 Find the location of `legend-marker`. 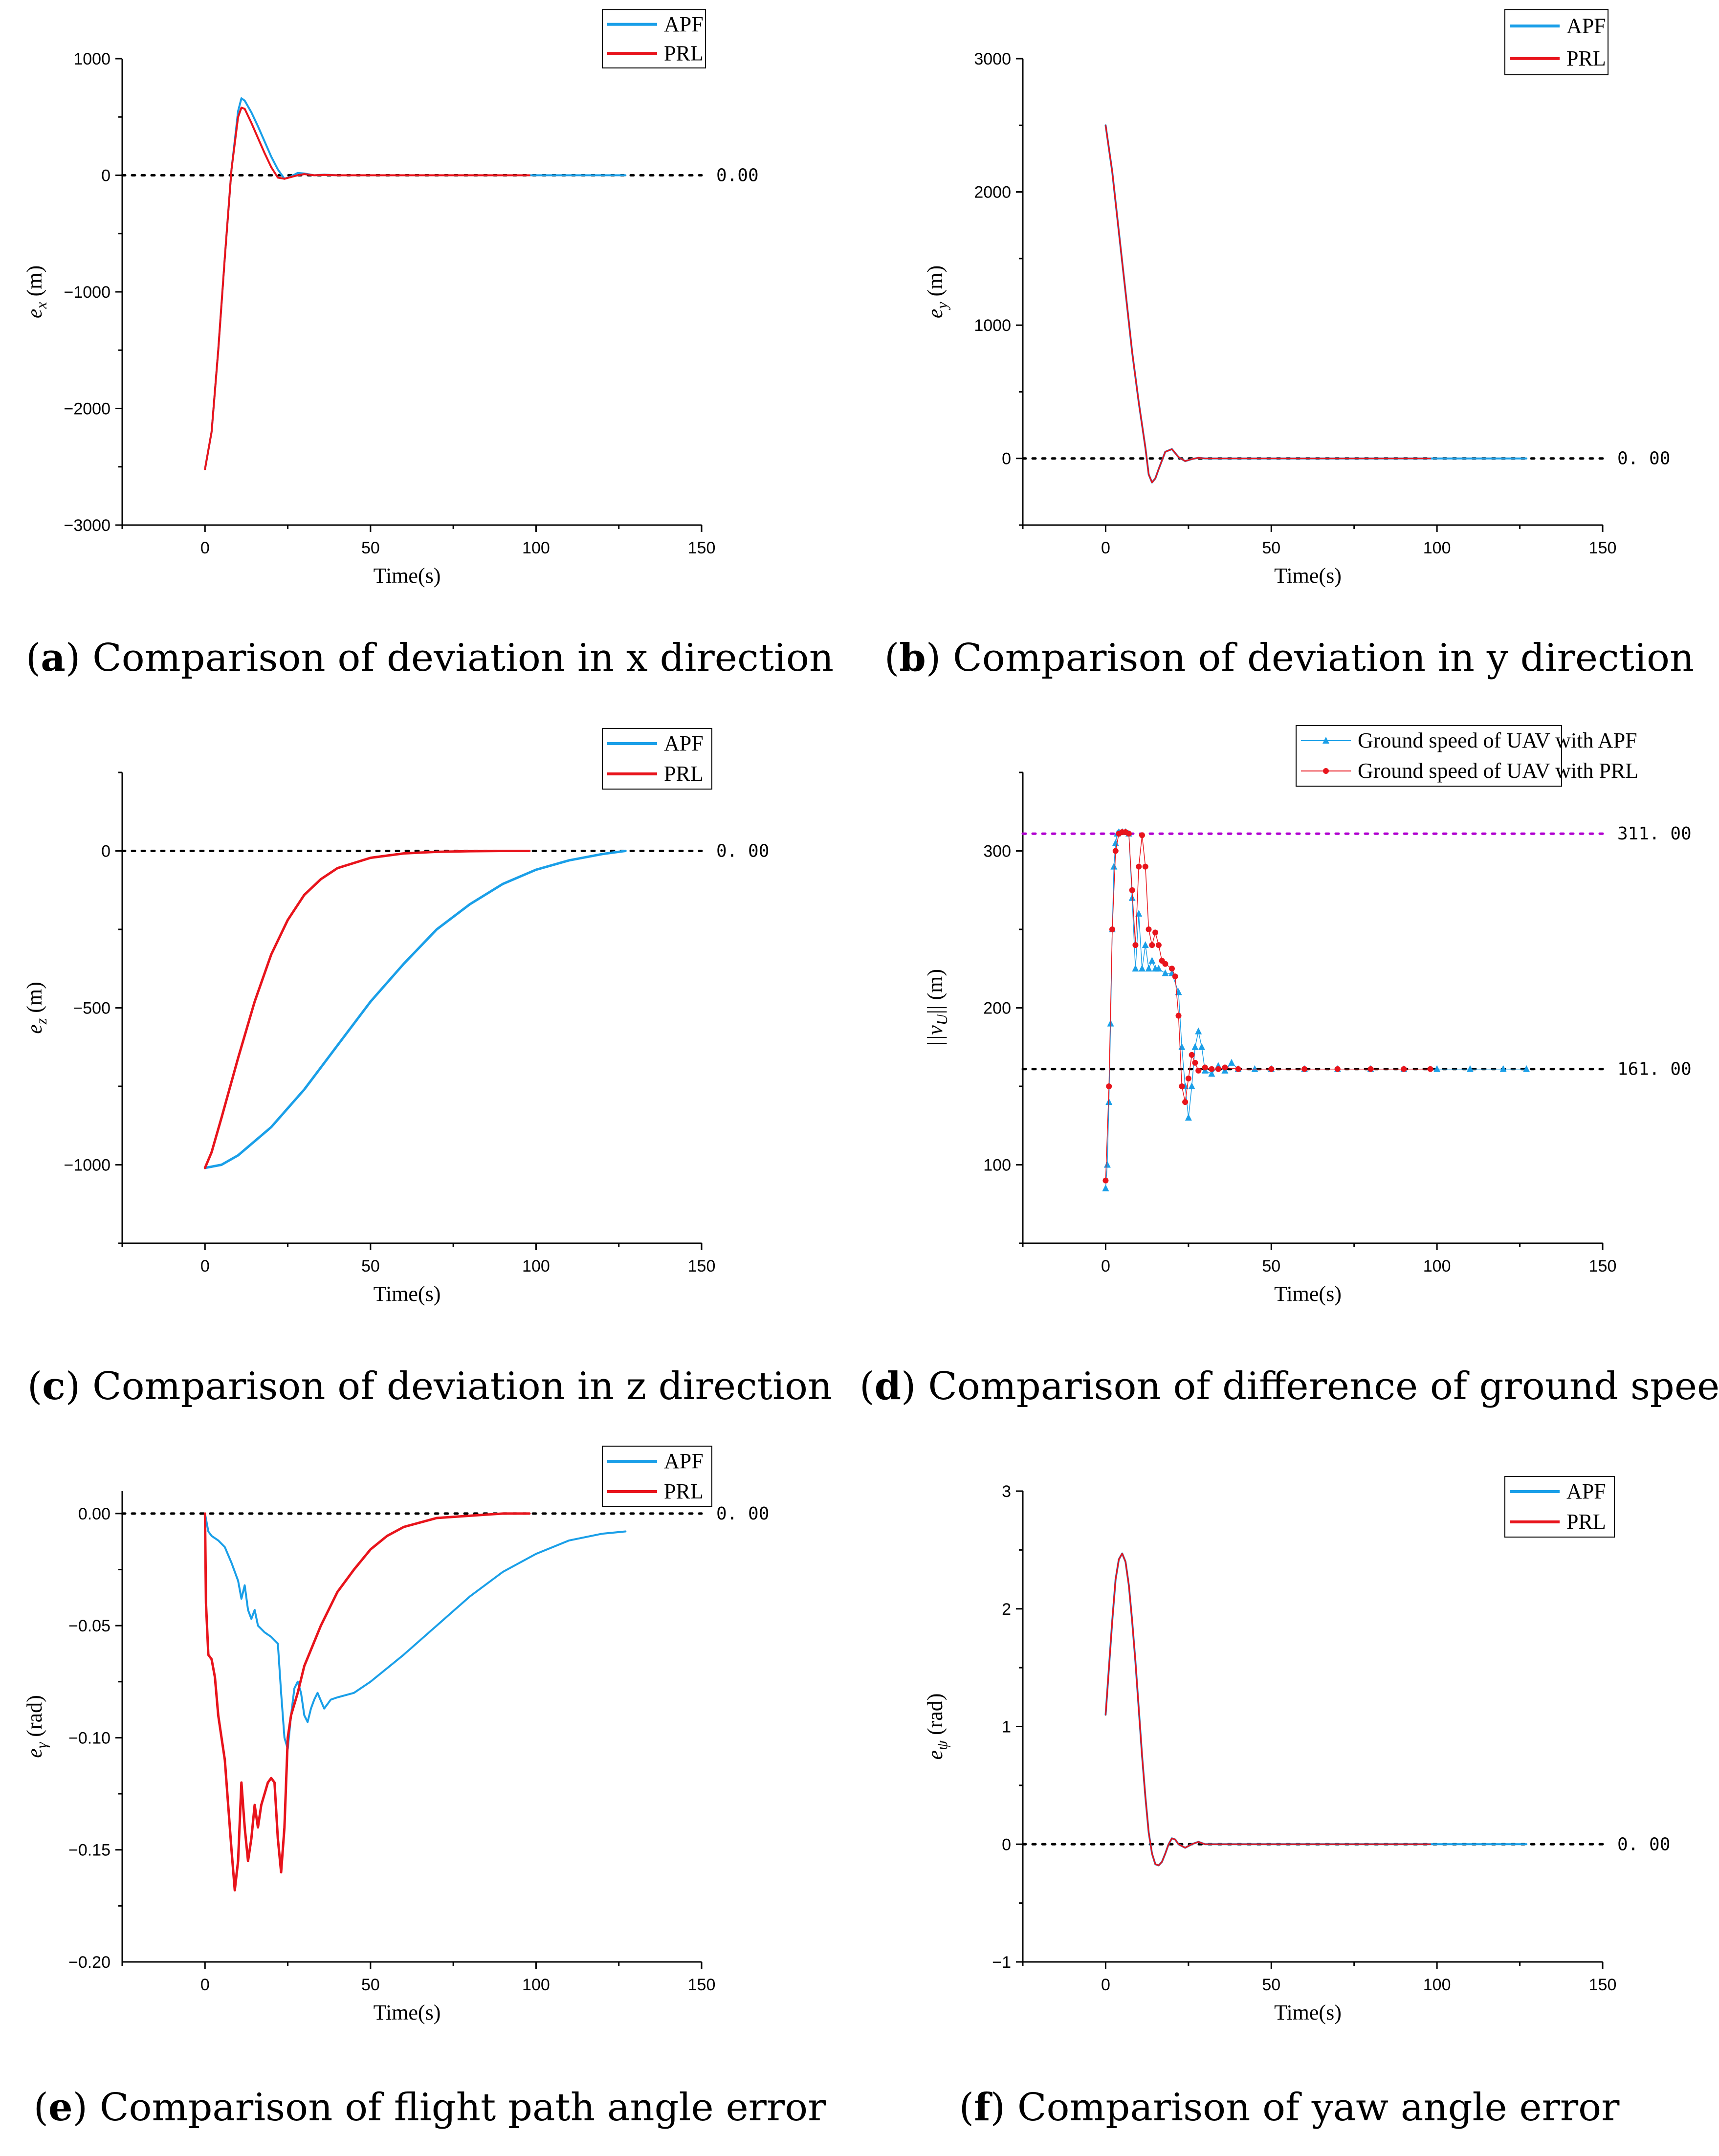

legend-marker is located at coordinates (1325, 740).